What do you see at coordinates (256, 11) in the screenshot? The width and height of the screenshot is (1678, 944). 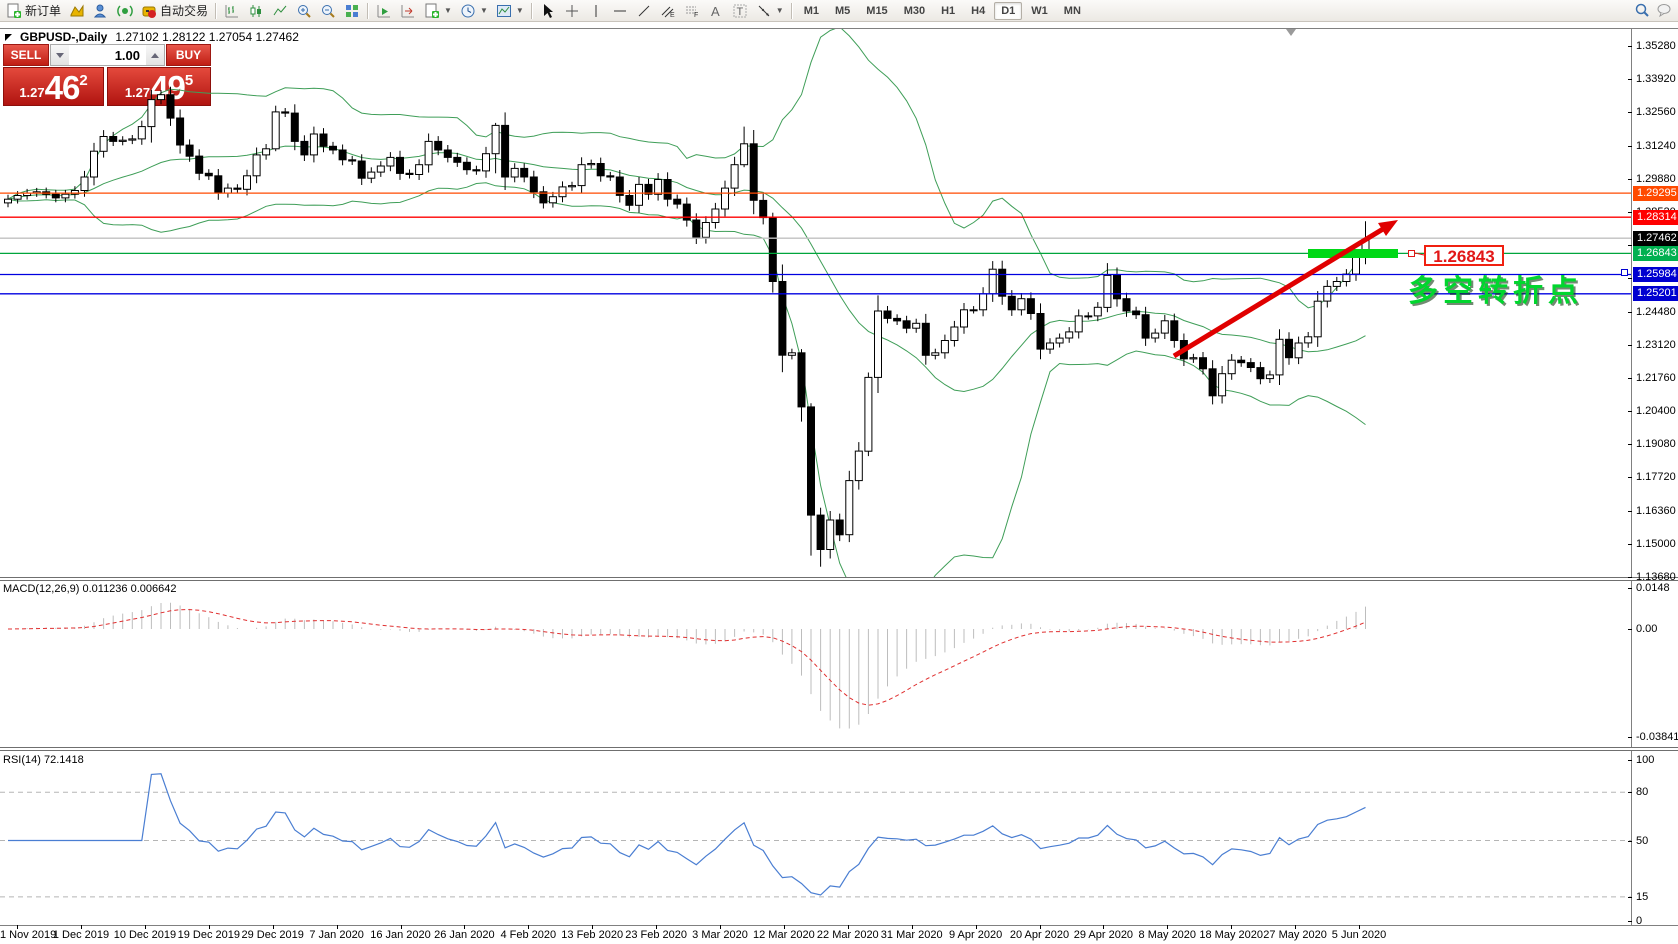 I see `candlestick-button` at bounding box center [256, 11].